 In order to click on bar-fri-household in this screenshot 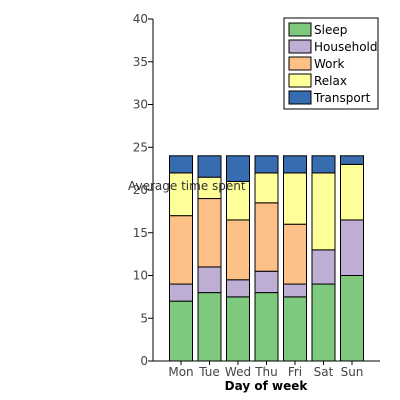, I will do `click(295, 290)`.